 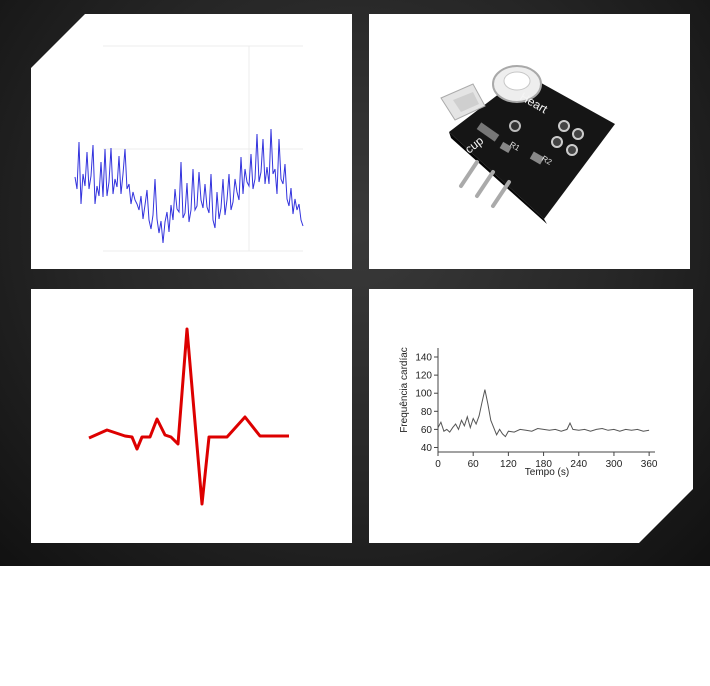 I want to click on led-dome-highlight, so click(x=517, y=81).